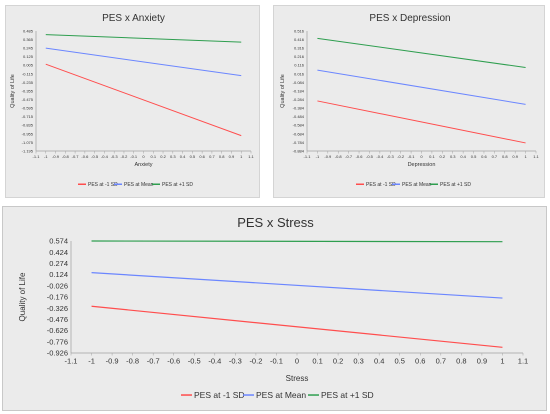 The image size is (550, 414). What do you see at coordinates (57, 319) in the screenshot?
I see `y-tick-label: -0.476` at bounding box center [57, 319].